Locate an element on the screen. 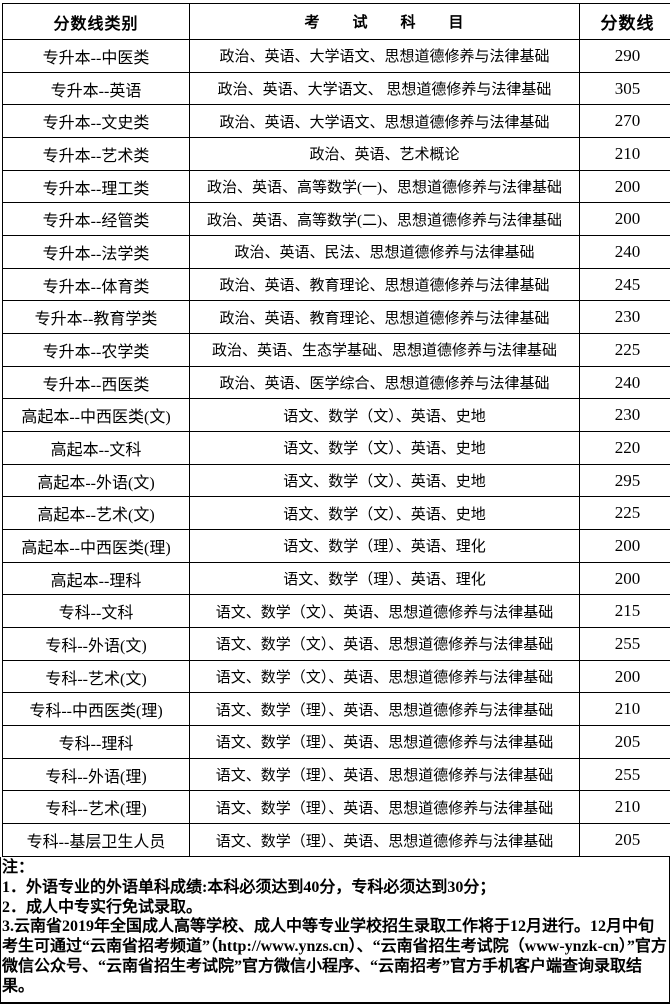 This screenshot has width=670, height=1004. table-row: 专科--艺术(理) 语文、数学（理）、英语、思想道德修养与法律基础 210 is located at coordinates (336, 807).